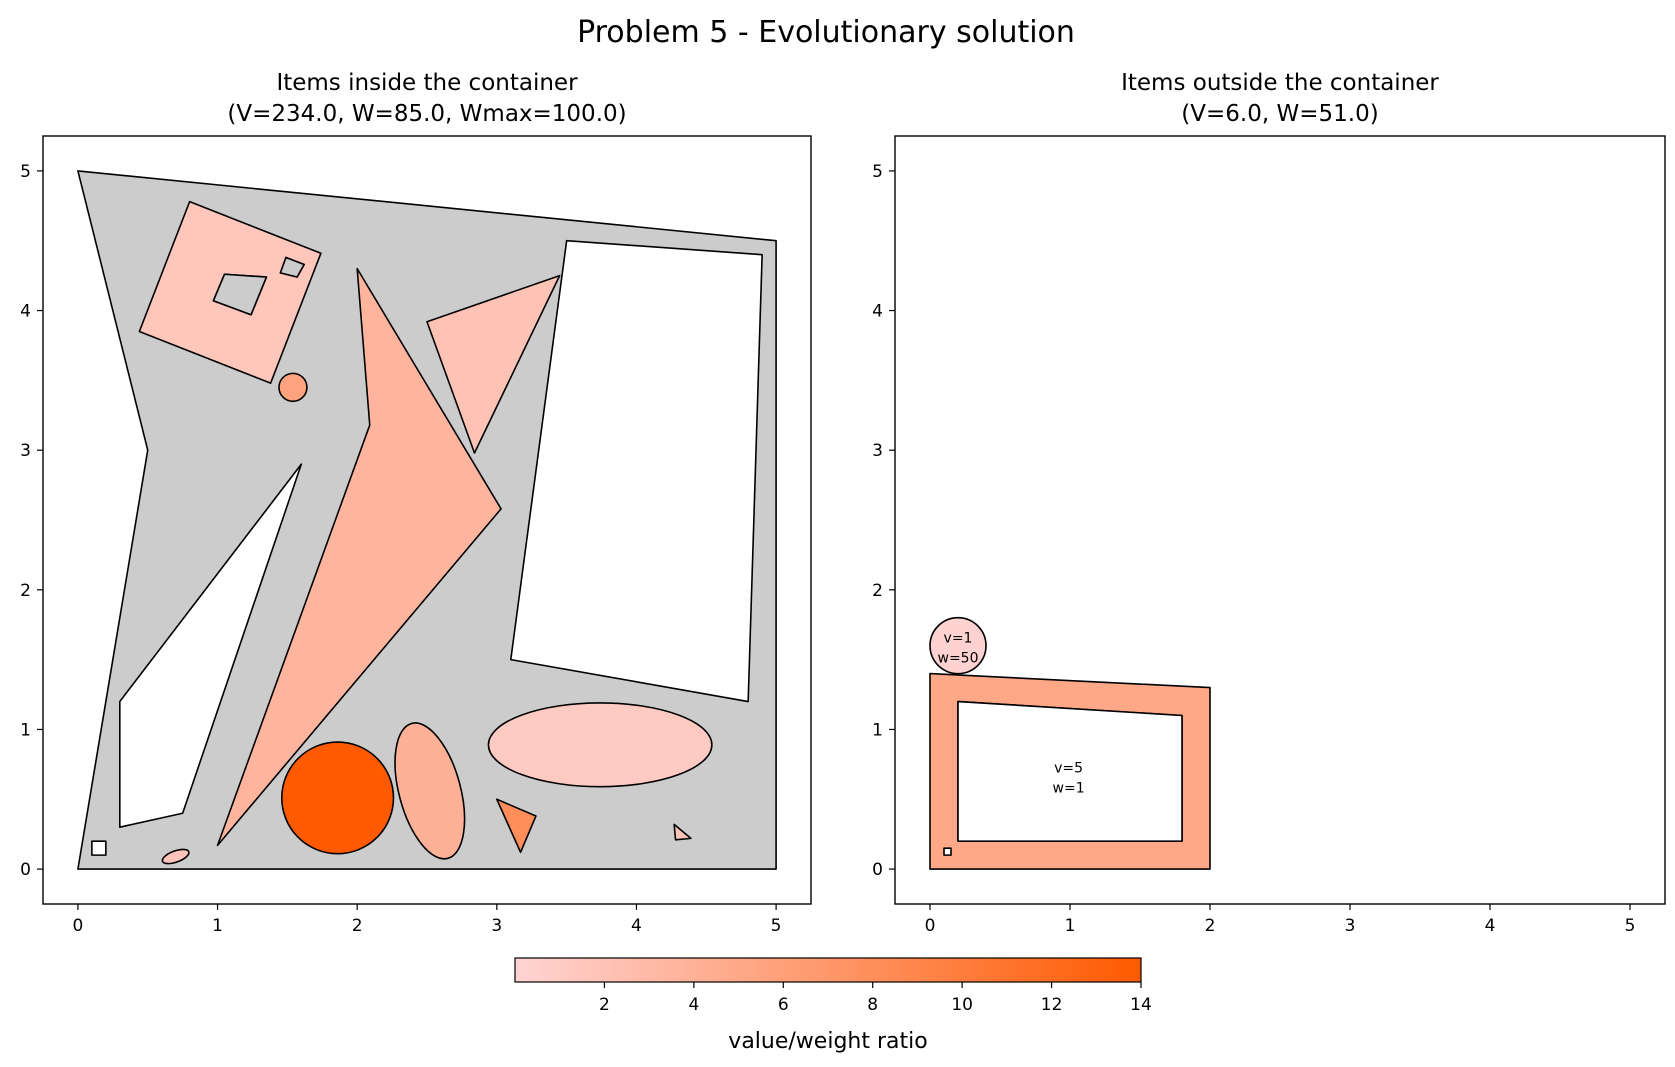 The image size is (1675, 1067). I want to click on inside-item-2-circle, so click(293, 387).